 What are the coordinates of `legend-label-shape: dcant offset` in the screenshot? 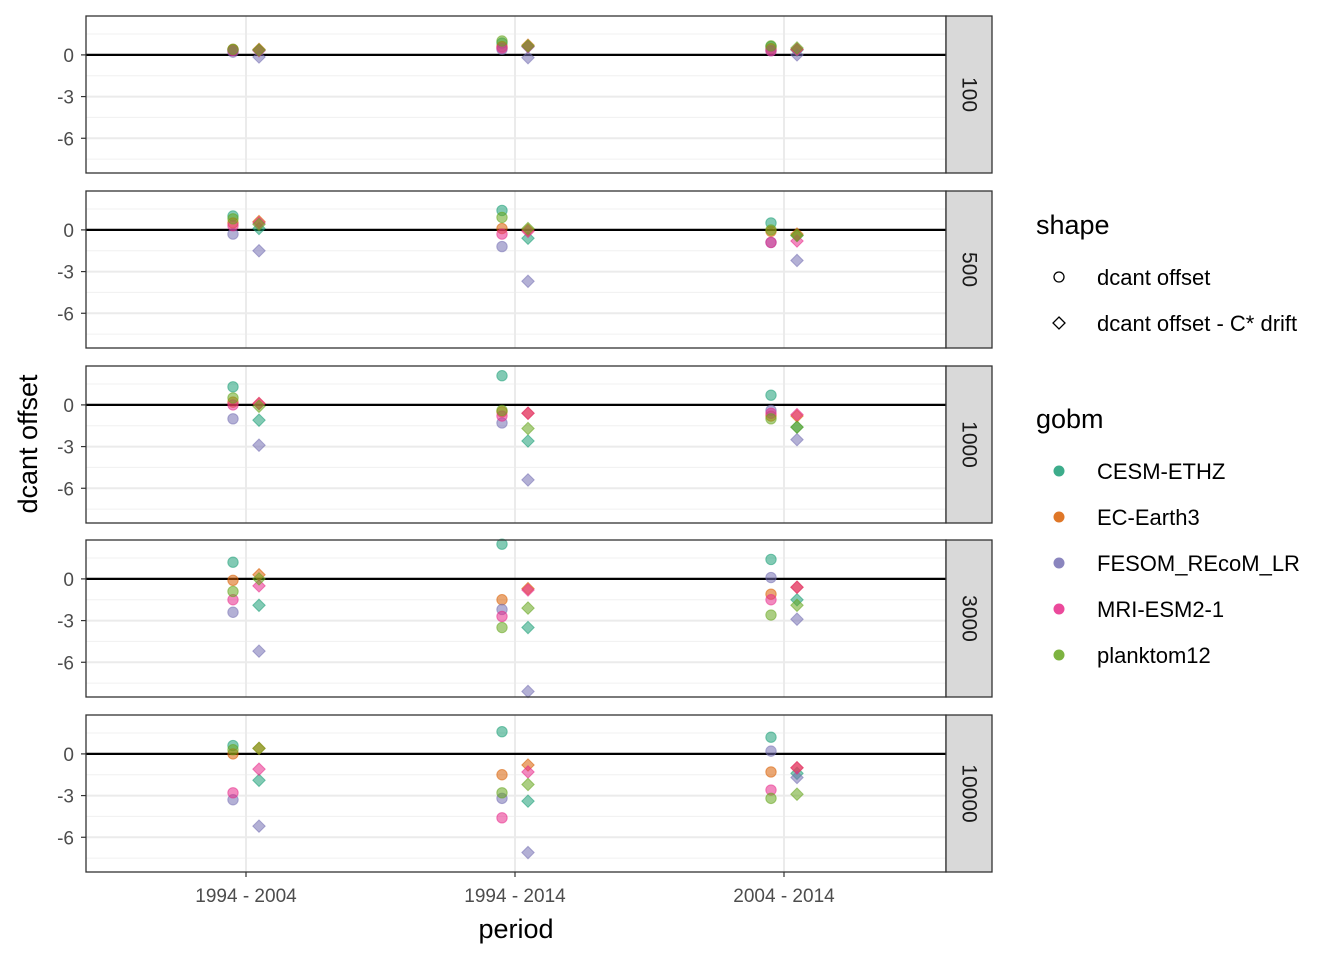 It's located at (1153, 277).